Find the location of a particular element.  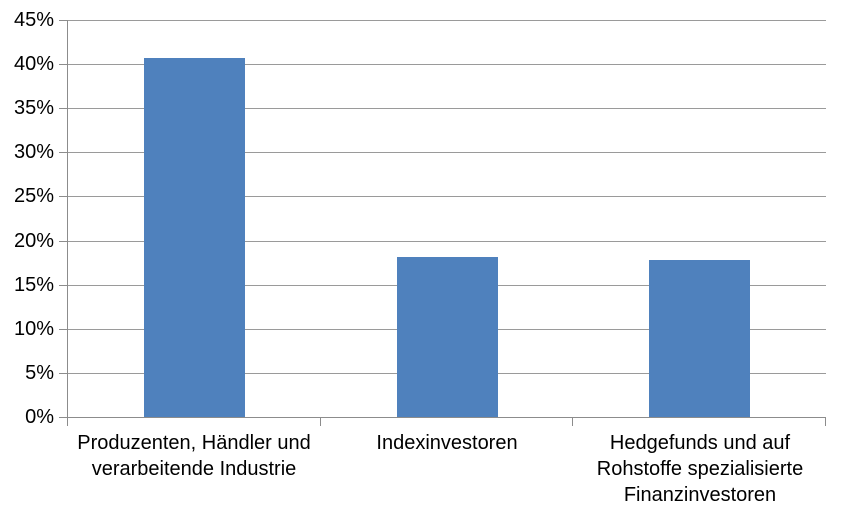

y-axis-line is located at coordinates (67, 218).